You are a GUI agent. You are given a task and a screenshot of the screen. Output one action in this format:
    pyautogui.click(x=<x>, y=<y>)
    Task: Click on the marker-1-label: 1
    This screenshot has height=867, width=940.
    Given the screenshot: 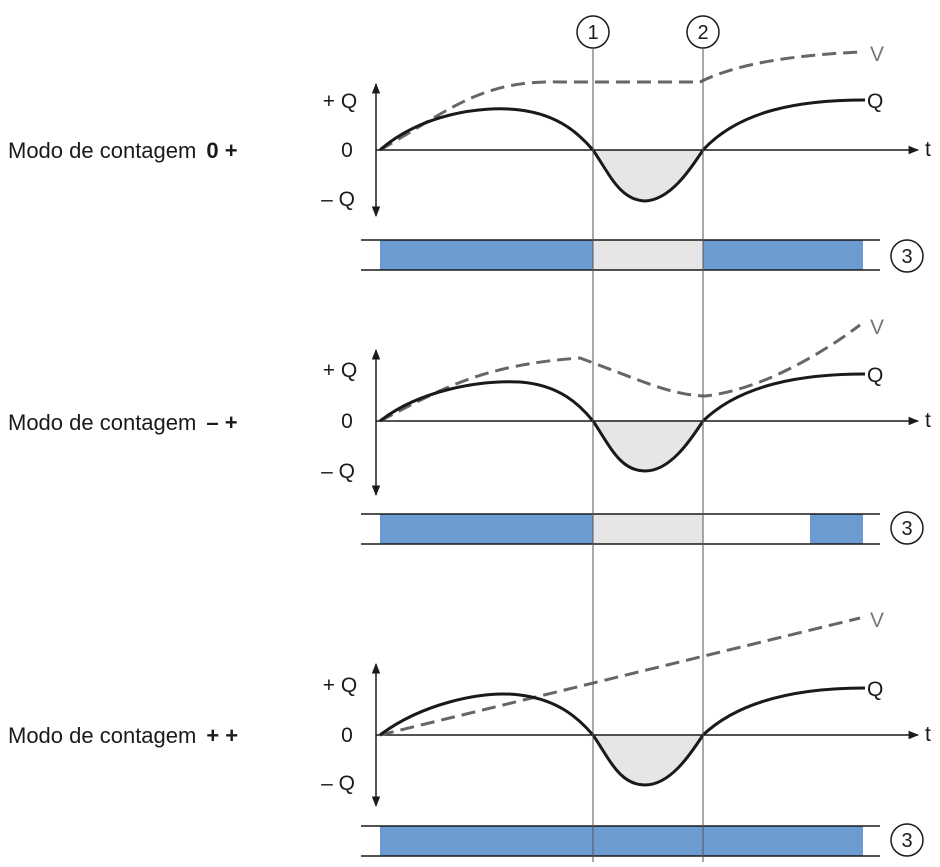 What is the action you would take?
    pyautogui.click(x=592, y=33)
    